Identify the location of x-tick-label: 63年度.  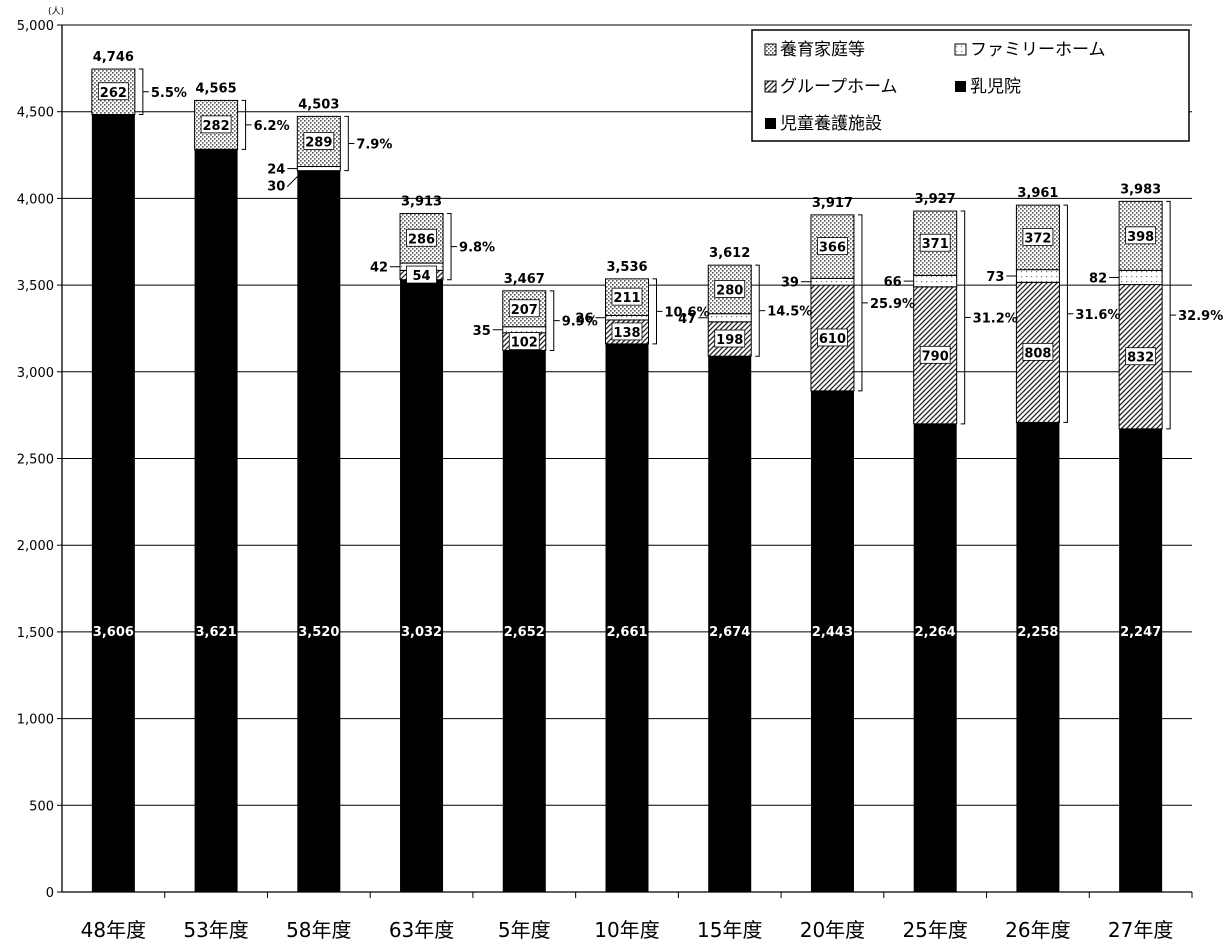
(421, 930).